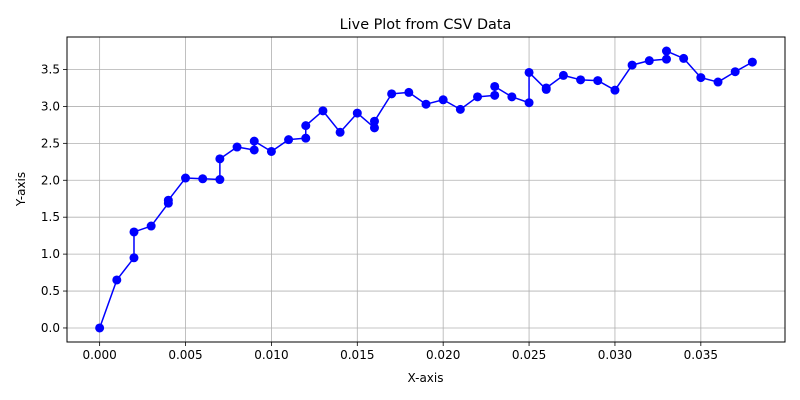  Describe the element at coordinates (50, 143) in the screenshot. I see `y-tick-label: 2.5` at that location.